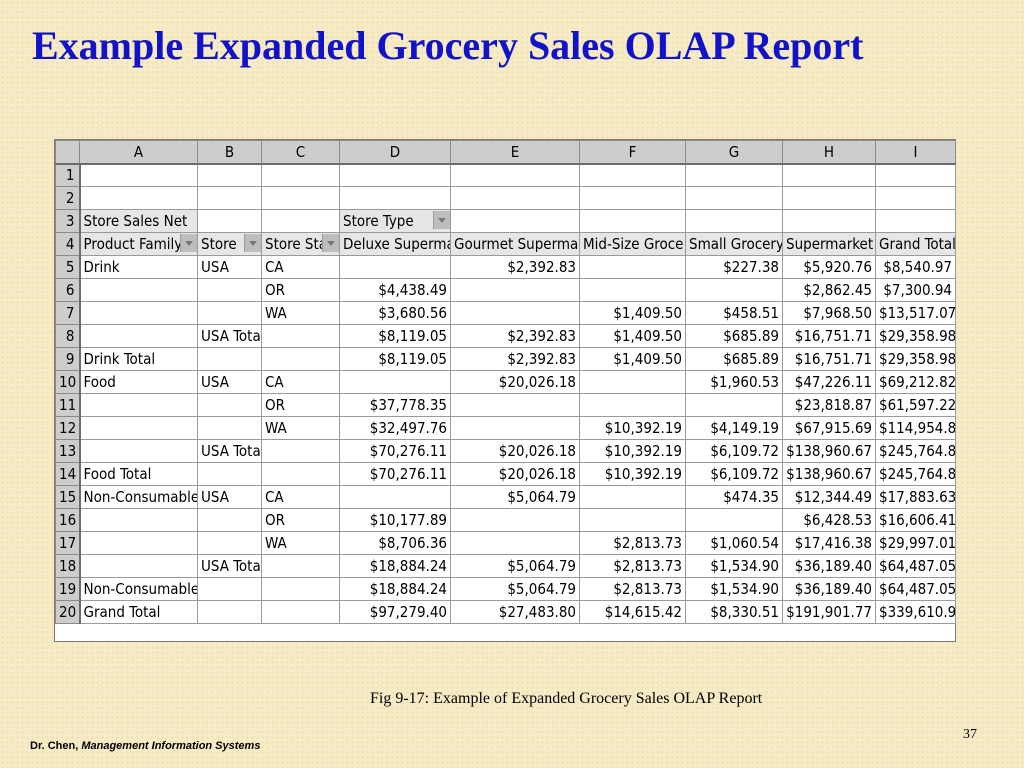  Describe the element at coordinates (395, 359) in the screenshot. I see `cell-d9: $8,119.05` at that location.